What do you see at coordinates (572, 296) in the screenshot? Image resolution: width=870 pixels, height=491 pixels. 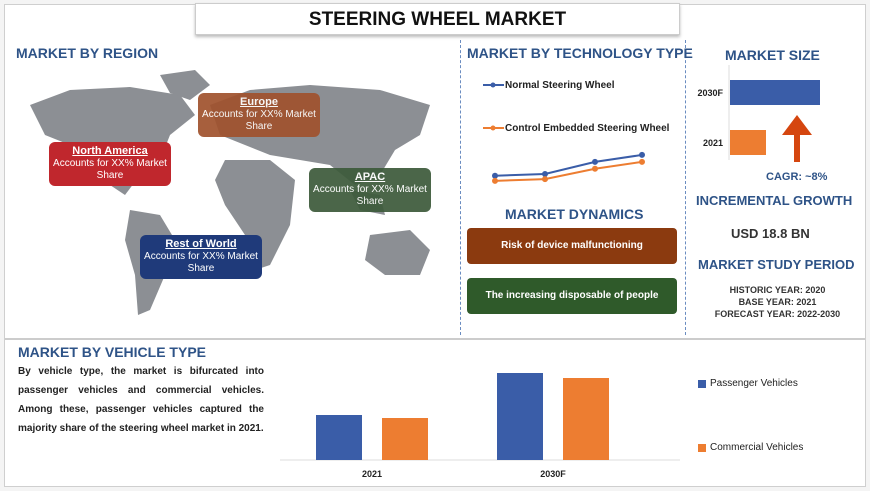 I see `dynamics-item: The increasing disposable of people` at bounding box center [572, 296].